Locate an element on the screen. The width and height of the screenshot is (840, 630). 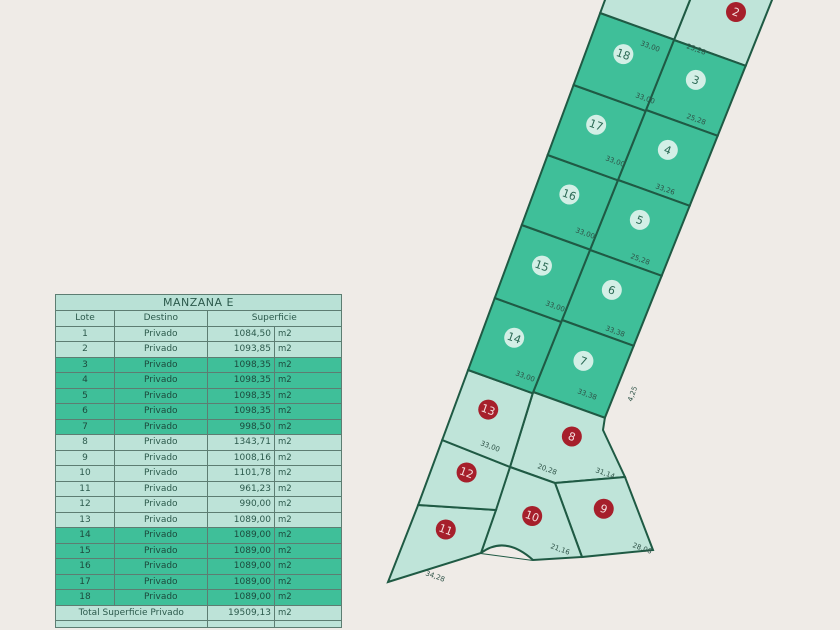
lot-number: 2 is located at coordinates (735, 12).